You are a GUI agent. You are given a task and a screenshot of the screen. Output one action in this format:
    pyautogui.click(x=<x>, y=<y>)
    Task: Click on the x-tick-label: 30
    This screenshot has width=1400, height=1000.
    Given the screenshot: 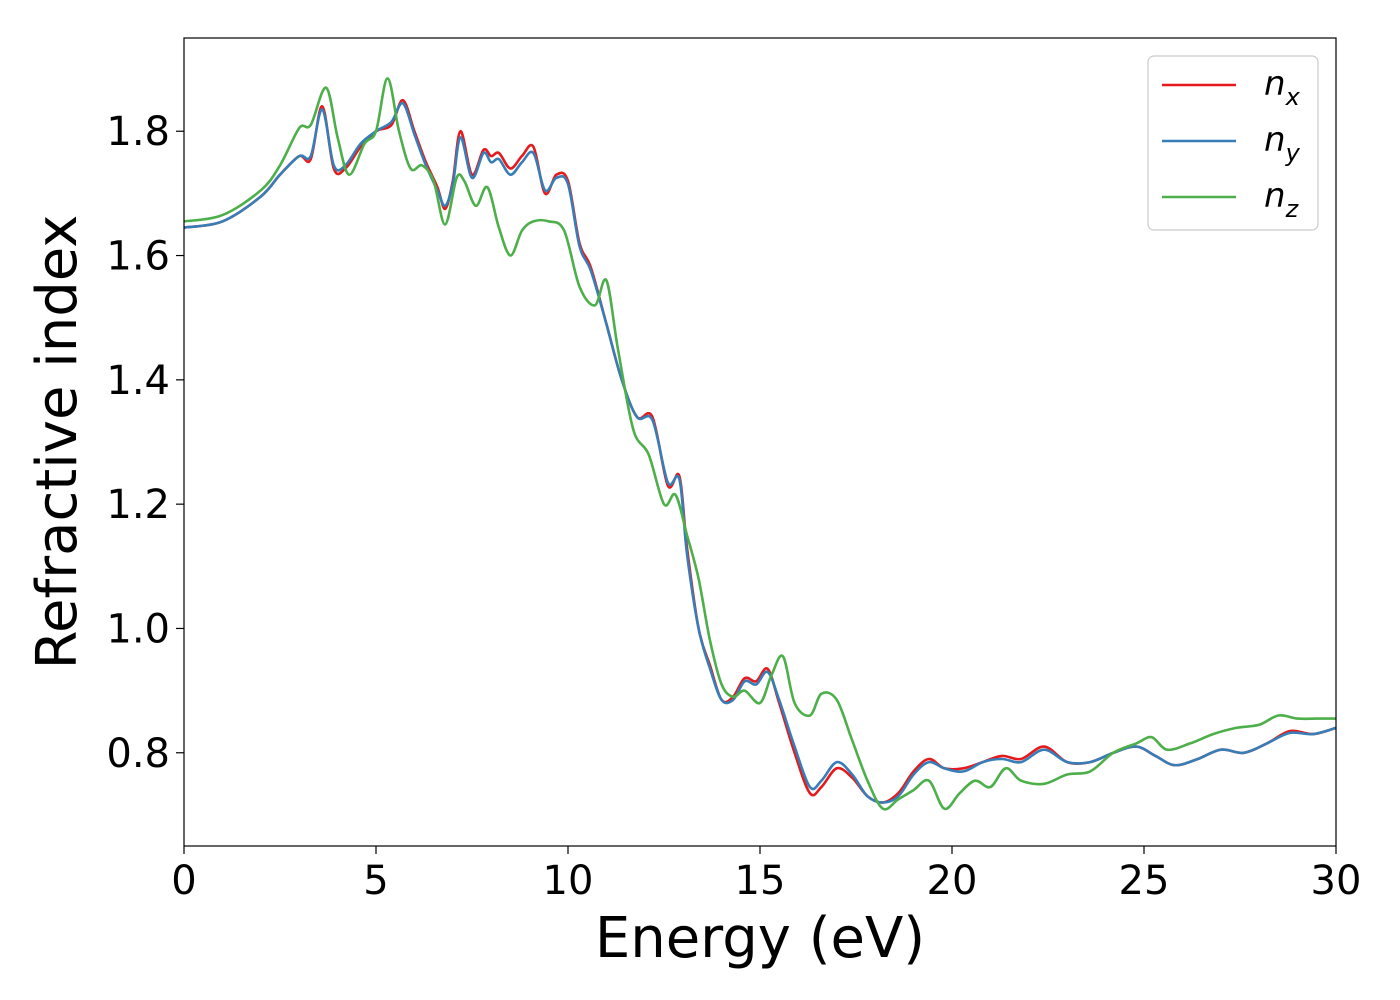 What is the action you would take?
    pyautogui.click(x=1336, y=881)
    